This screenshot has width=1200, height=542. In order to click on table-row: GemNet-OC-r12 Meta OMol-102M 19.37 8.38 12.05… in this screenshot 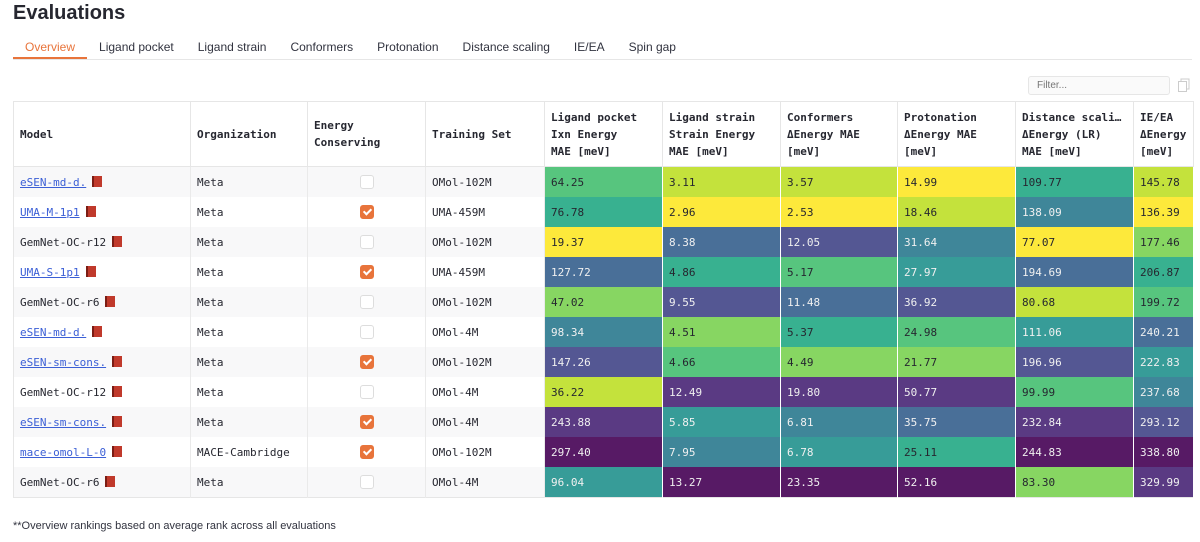, I will do `click(603, 242)`.